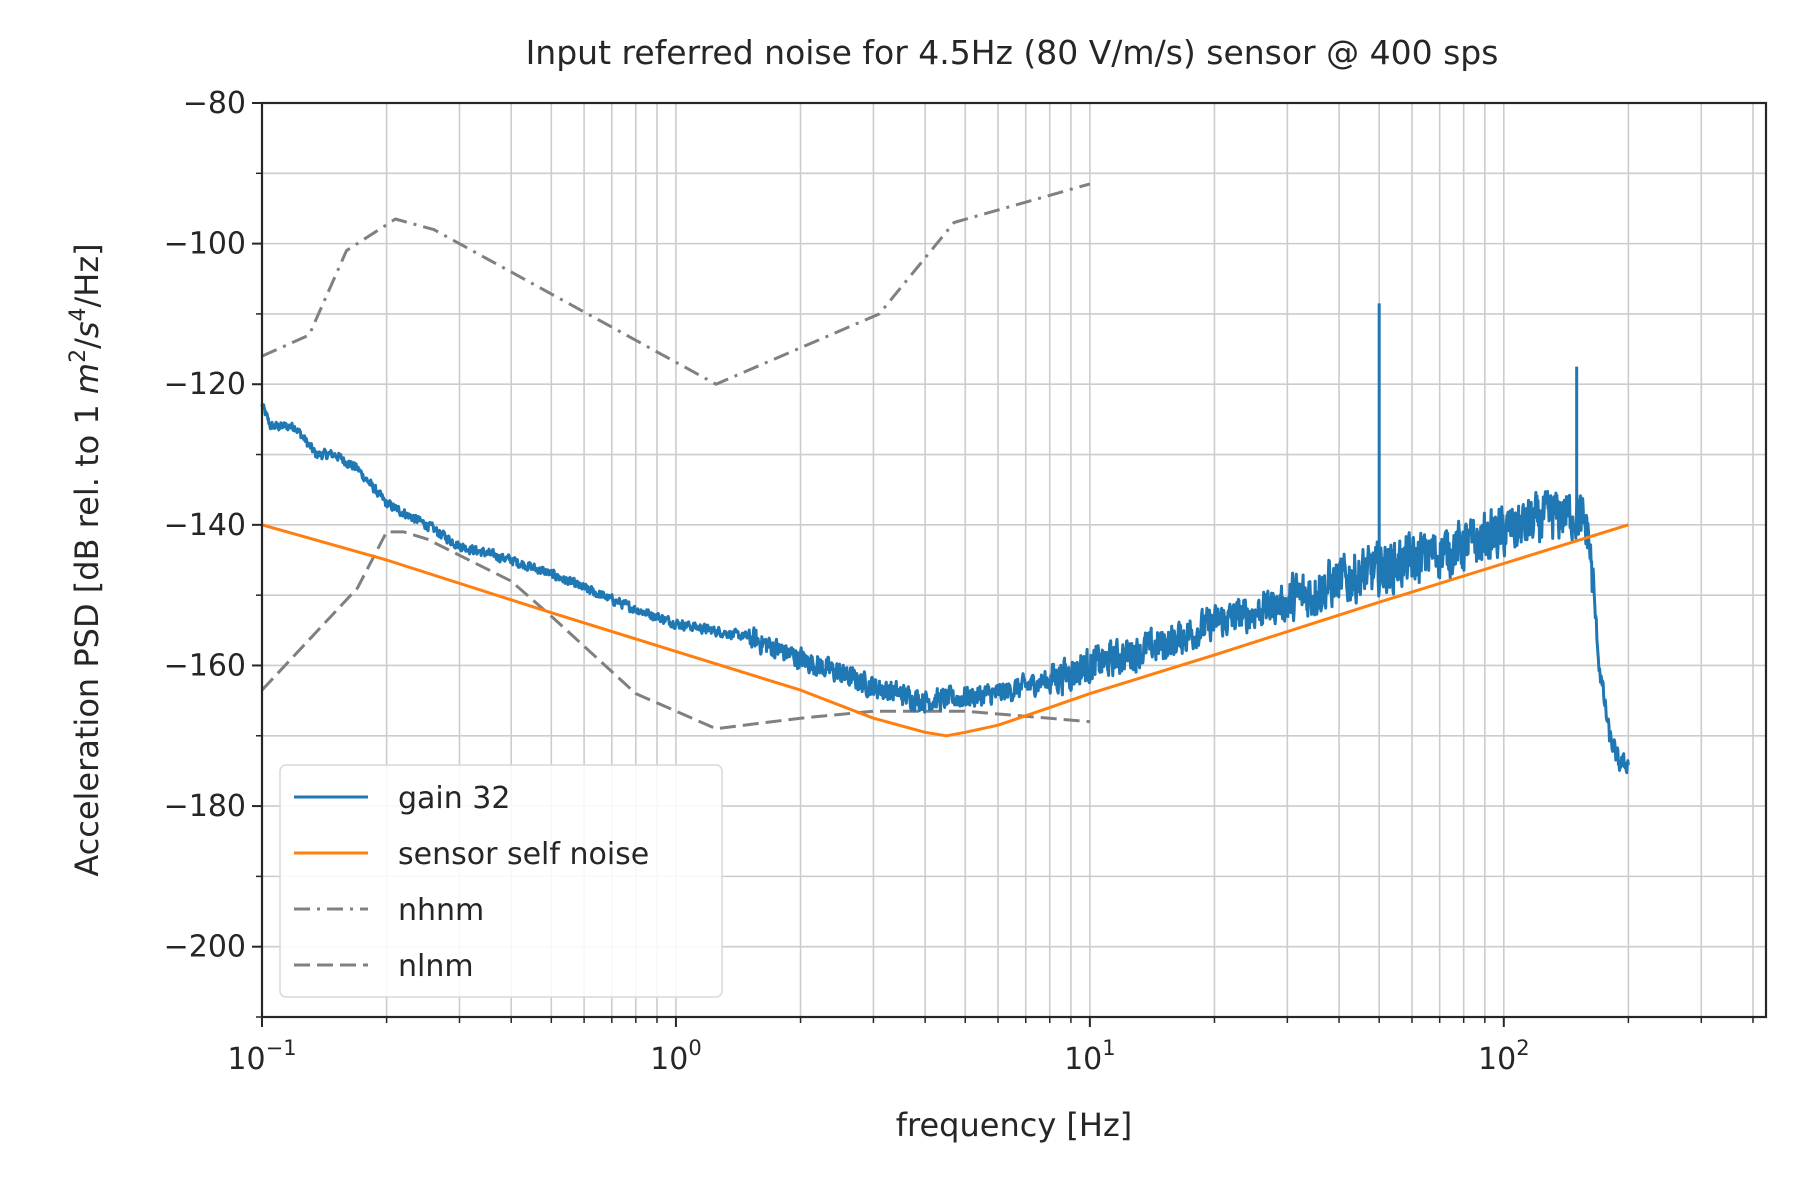  I want to click on legend: gain 32 sensor self noise nhnm nlnm, so click(501, 881).